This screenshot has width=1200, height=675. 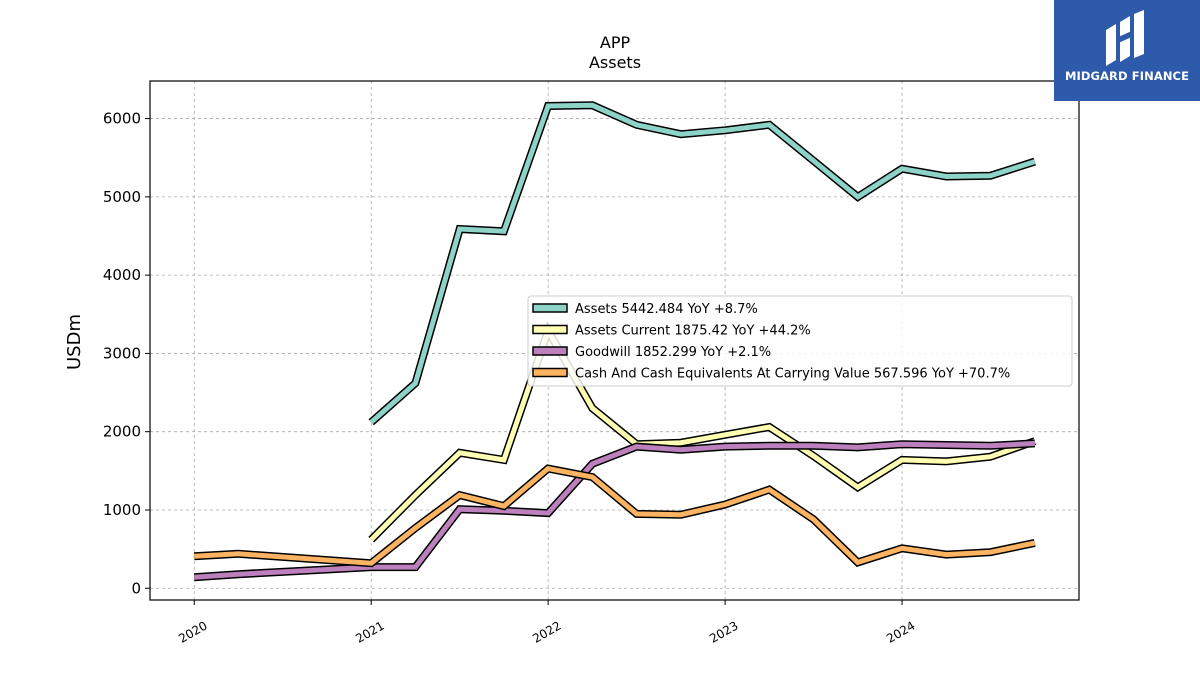 What do you see at coordinates (673, 352) in the screenshot?
I see `legend-label: Goodwill 1852.299 YoY +2.1%` at bounding box center [673, 352].